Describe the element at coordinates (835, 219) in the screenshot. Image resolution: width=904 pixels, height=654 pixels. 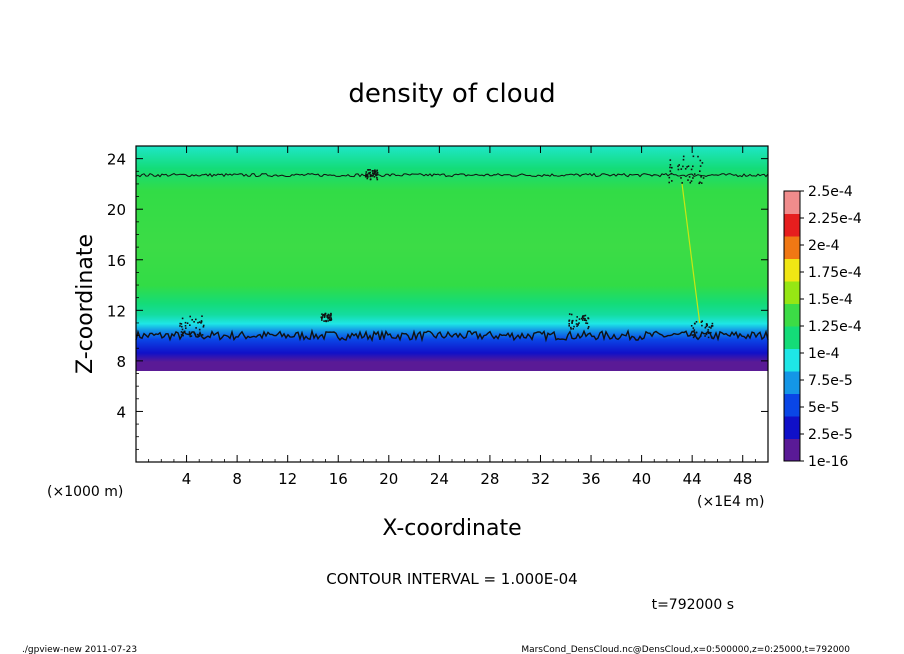
I see `legend-label: 2.25e-4` at that location.